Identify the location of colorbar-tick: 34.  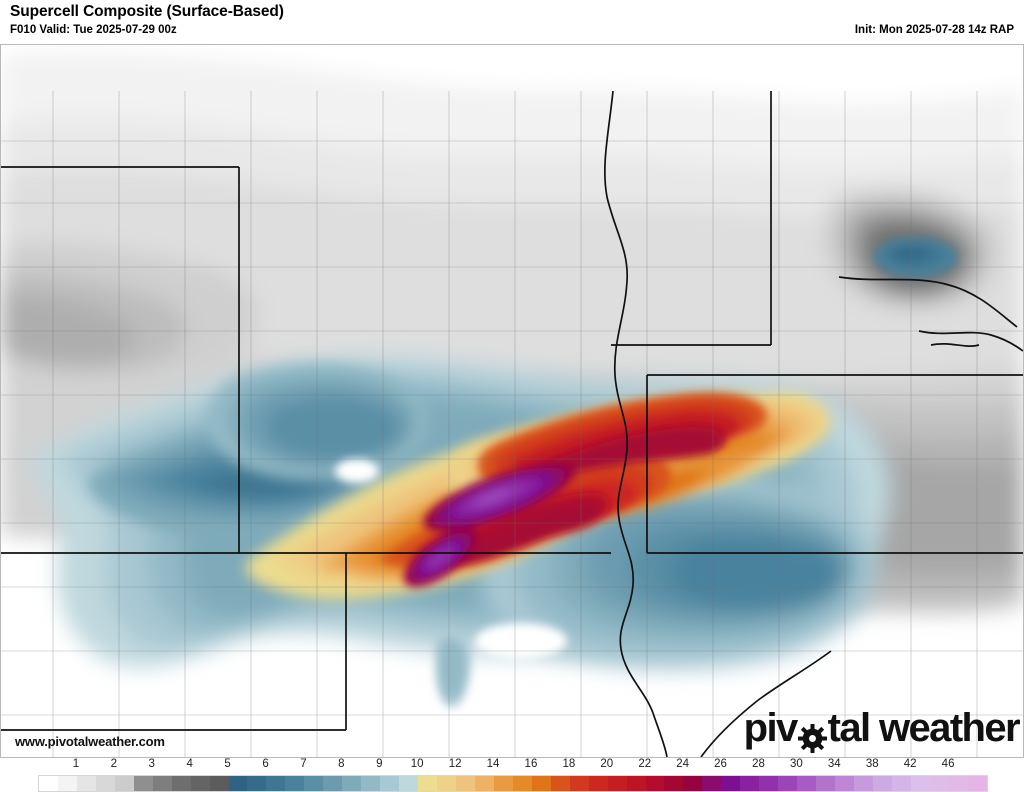
(834, 764).